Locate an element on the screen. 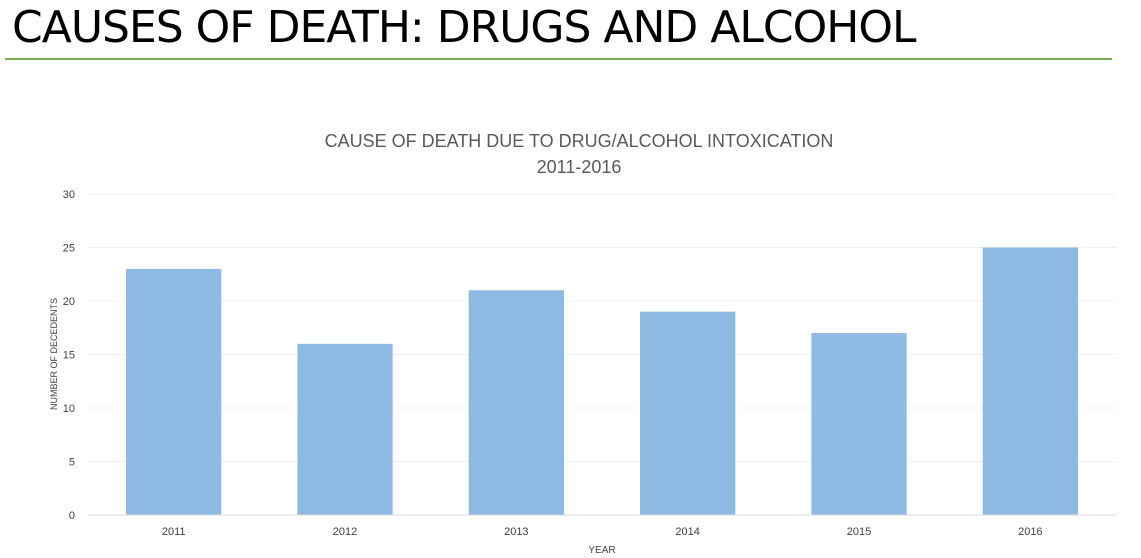 The height and width of the screenshot is (558, 1141). y-tick-label: 30 is located at coordinates (69, 195).